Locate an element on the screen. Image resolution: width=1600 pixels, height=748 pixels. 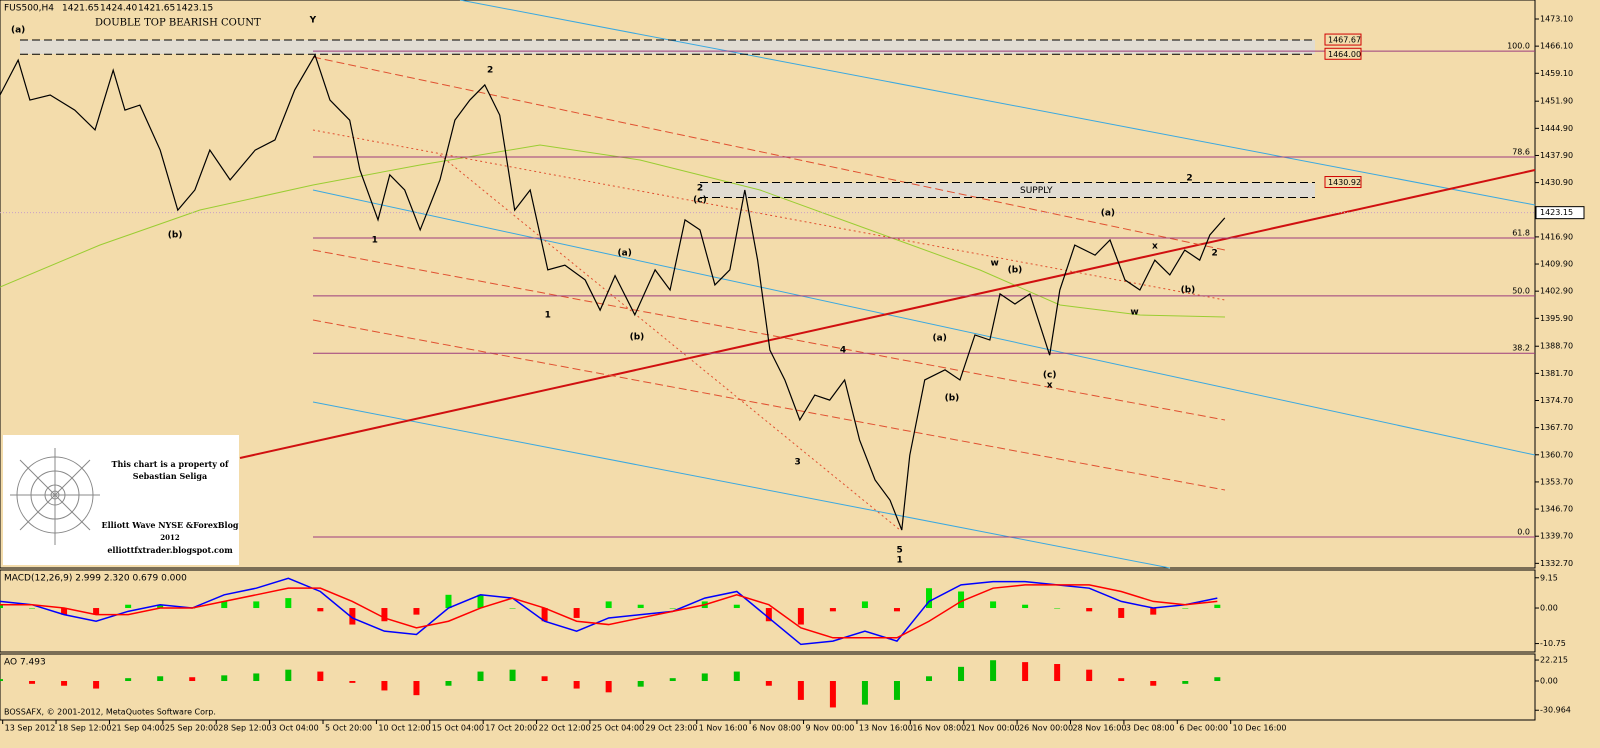
y-tick-label: 1395.90 is located at coordinates (1556, 318).